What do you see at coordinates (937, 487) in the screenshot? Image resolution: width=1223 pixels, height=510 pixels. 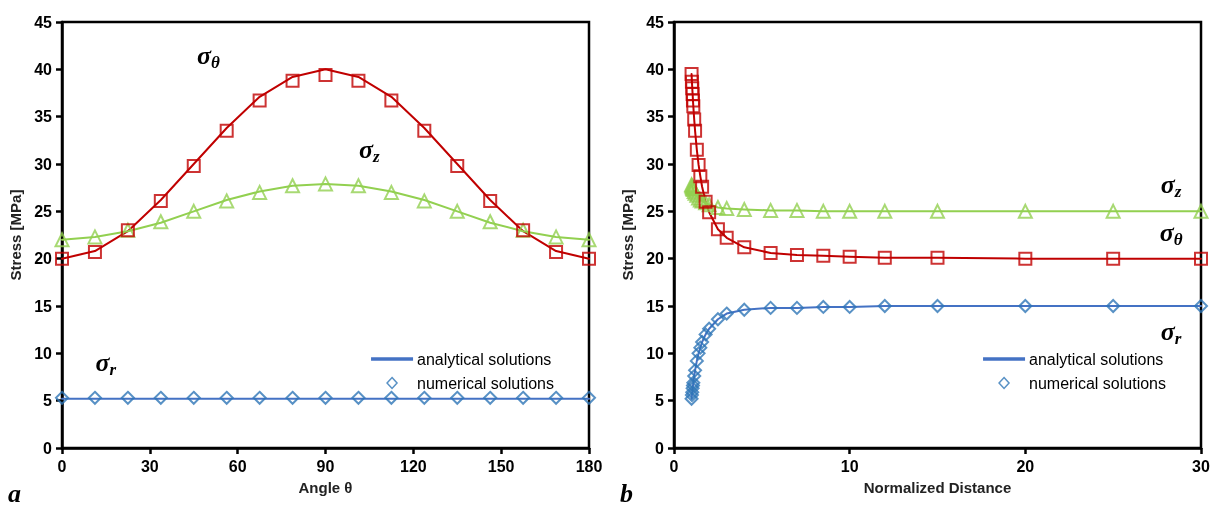 I see `x-axis-title: Normalized Distance` at bounding box center [937, 487].